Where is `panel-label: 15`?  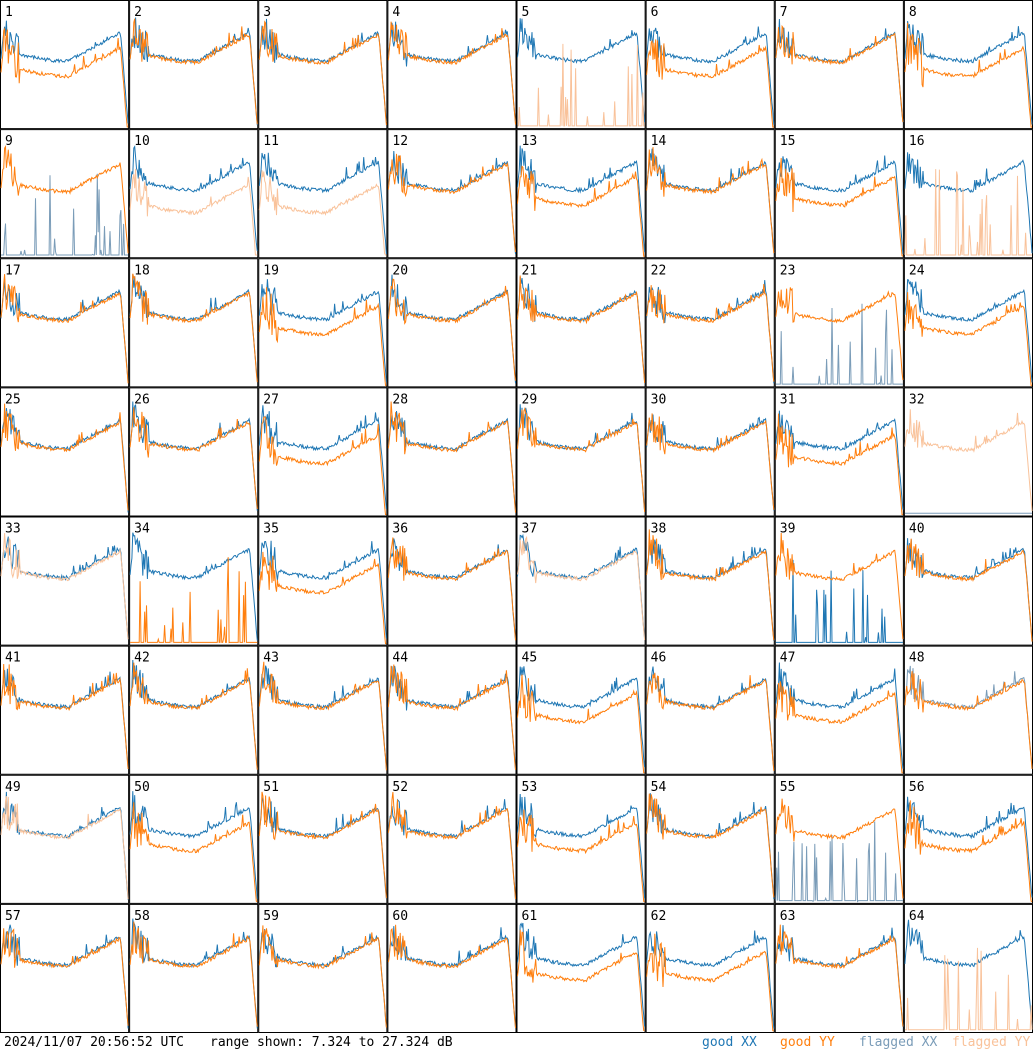 panel-label: 15 is located at coordinates (788, 141).